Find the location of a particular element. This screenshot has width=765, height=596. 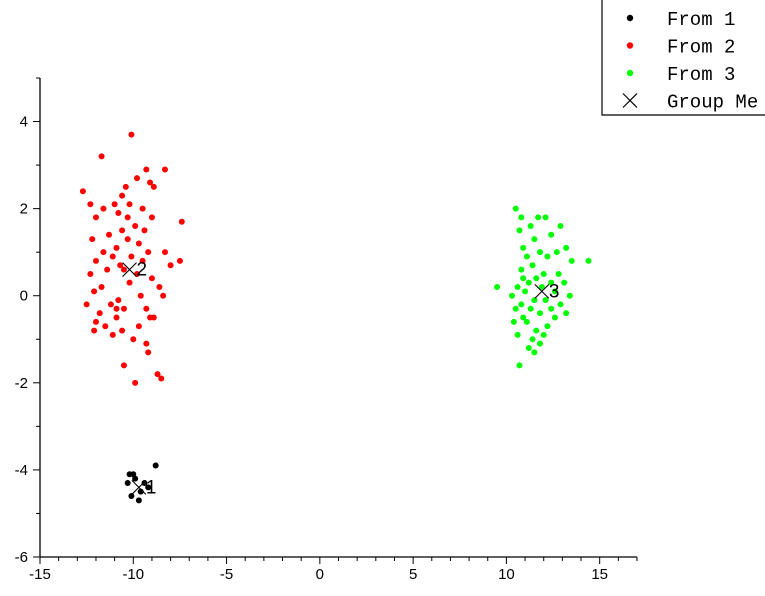

legend-box is located at coordinates (683, 58).